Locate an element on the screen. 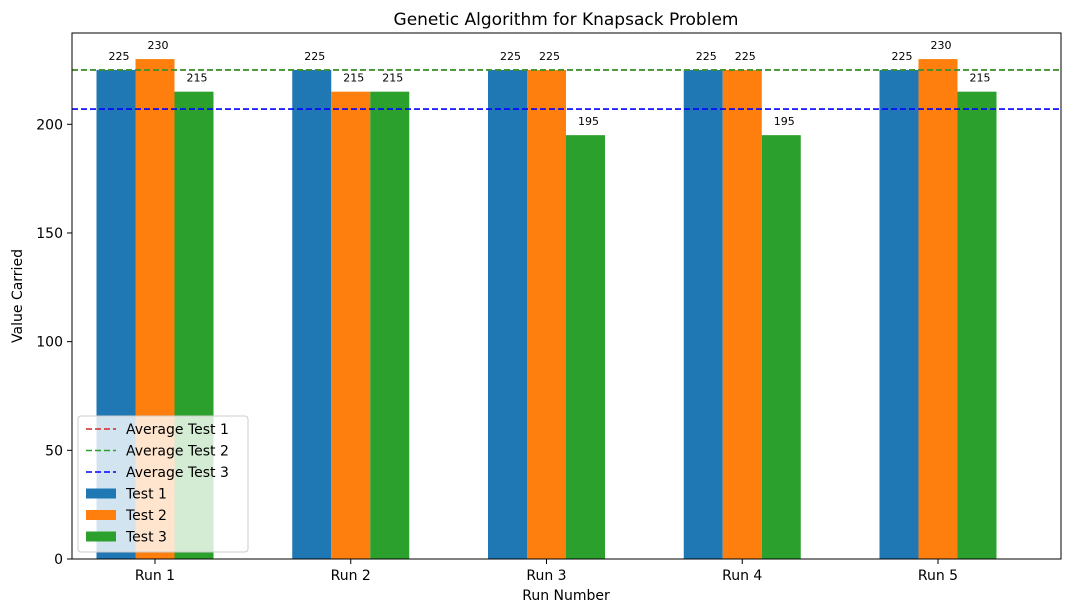  x-tick-label-3: Run 3 is located at coordinates (546, 576).